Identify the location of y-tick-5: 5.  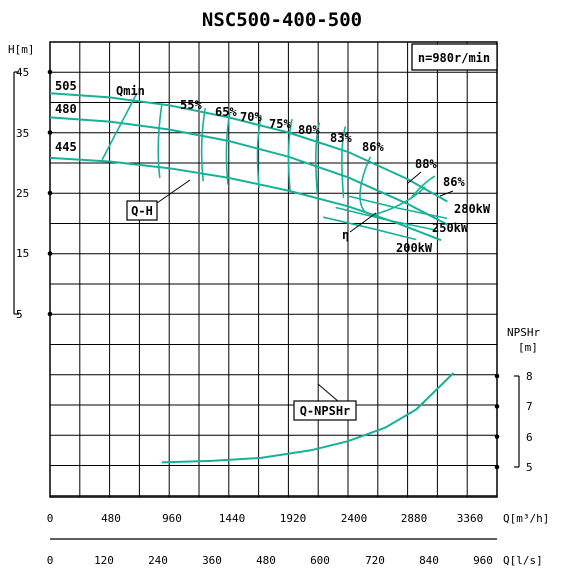
(19, 314).